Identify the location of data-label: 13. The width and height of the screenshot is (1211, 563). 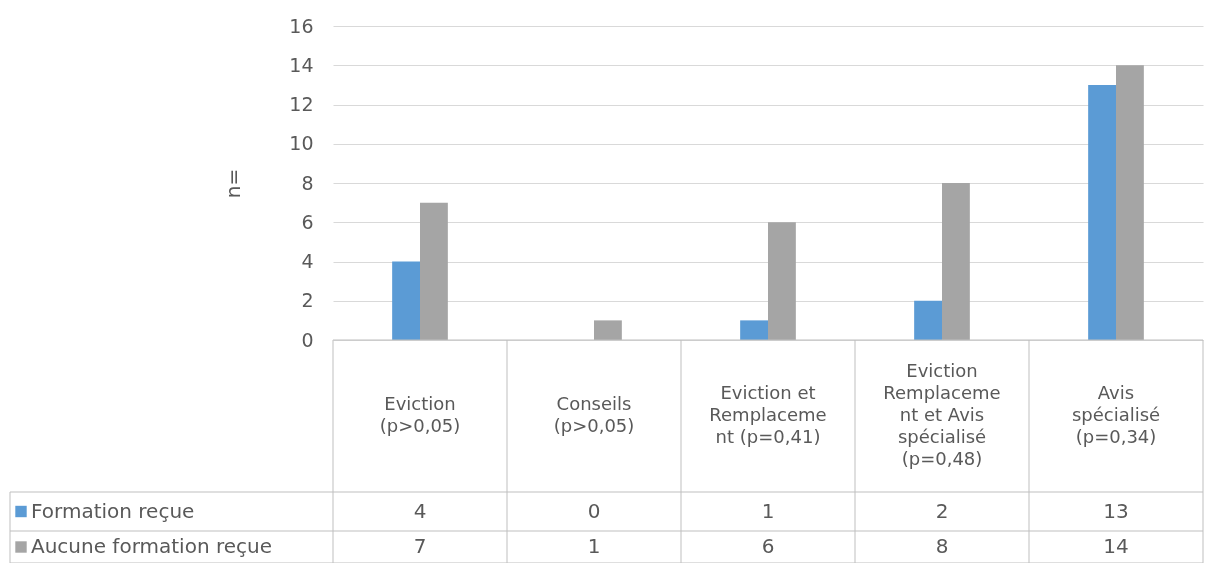
(1116, 510).